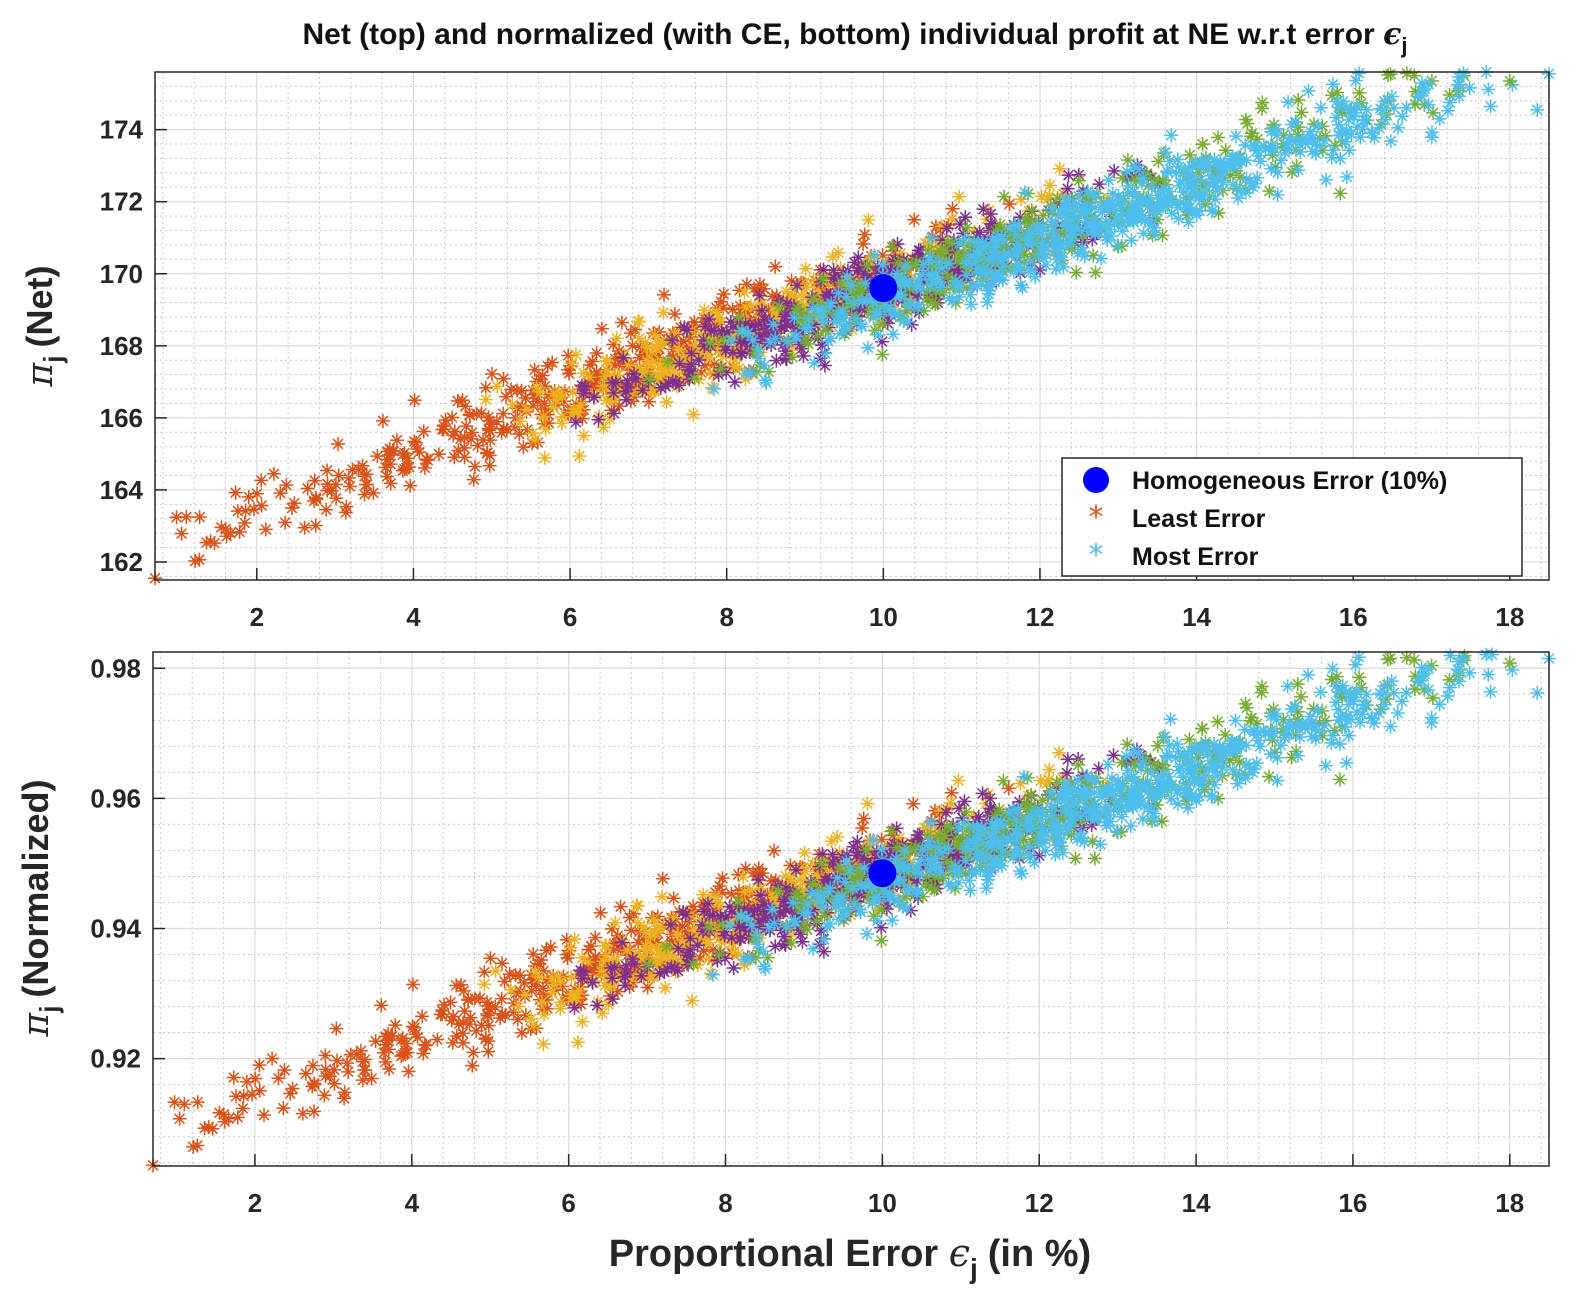 This screenshot has width=1582, height=1308. What do you see at coordinates (1096, 555) in the screenshot?
I see `legend-star-most: *` at bounding box center [1096, 555].